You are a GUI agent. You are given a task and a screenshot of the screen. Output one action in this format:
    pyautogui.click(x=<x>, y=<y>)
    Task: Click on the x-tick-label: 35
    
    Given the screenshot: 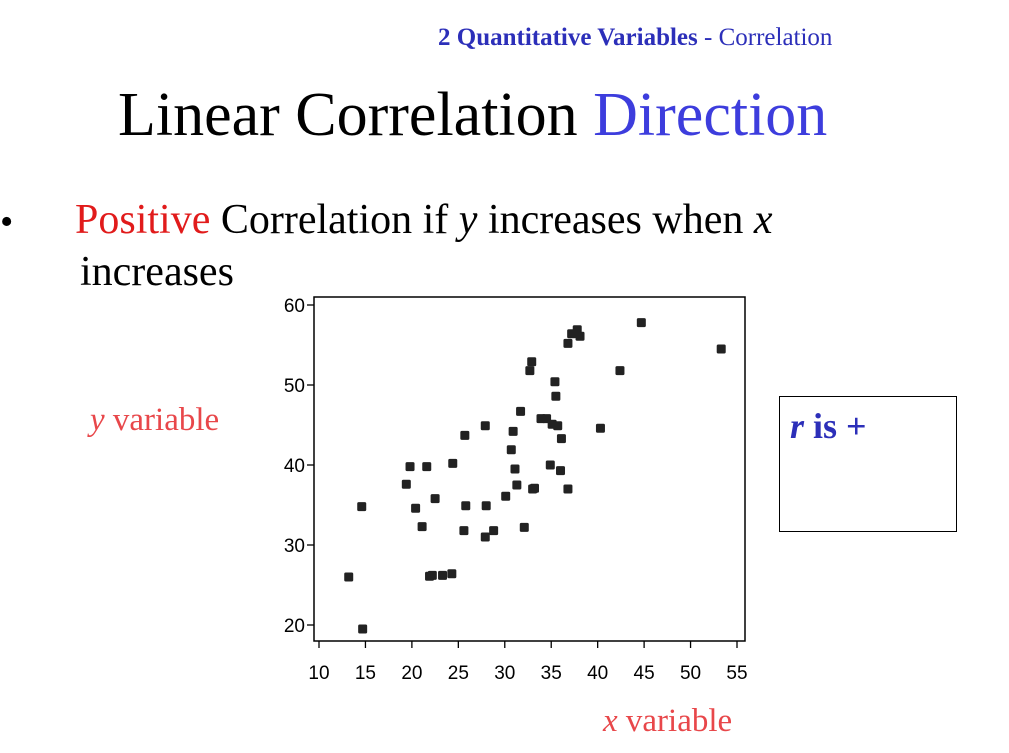 What is the action you would take?
    pyautogui.click(x=551, y=673)
    